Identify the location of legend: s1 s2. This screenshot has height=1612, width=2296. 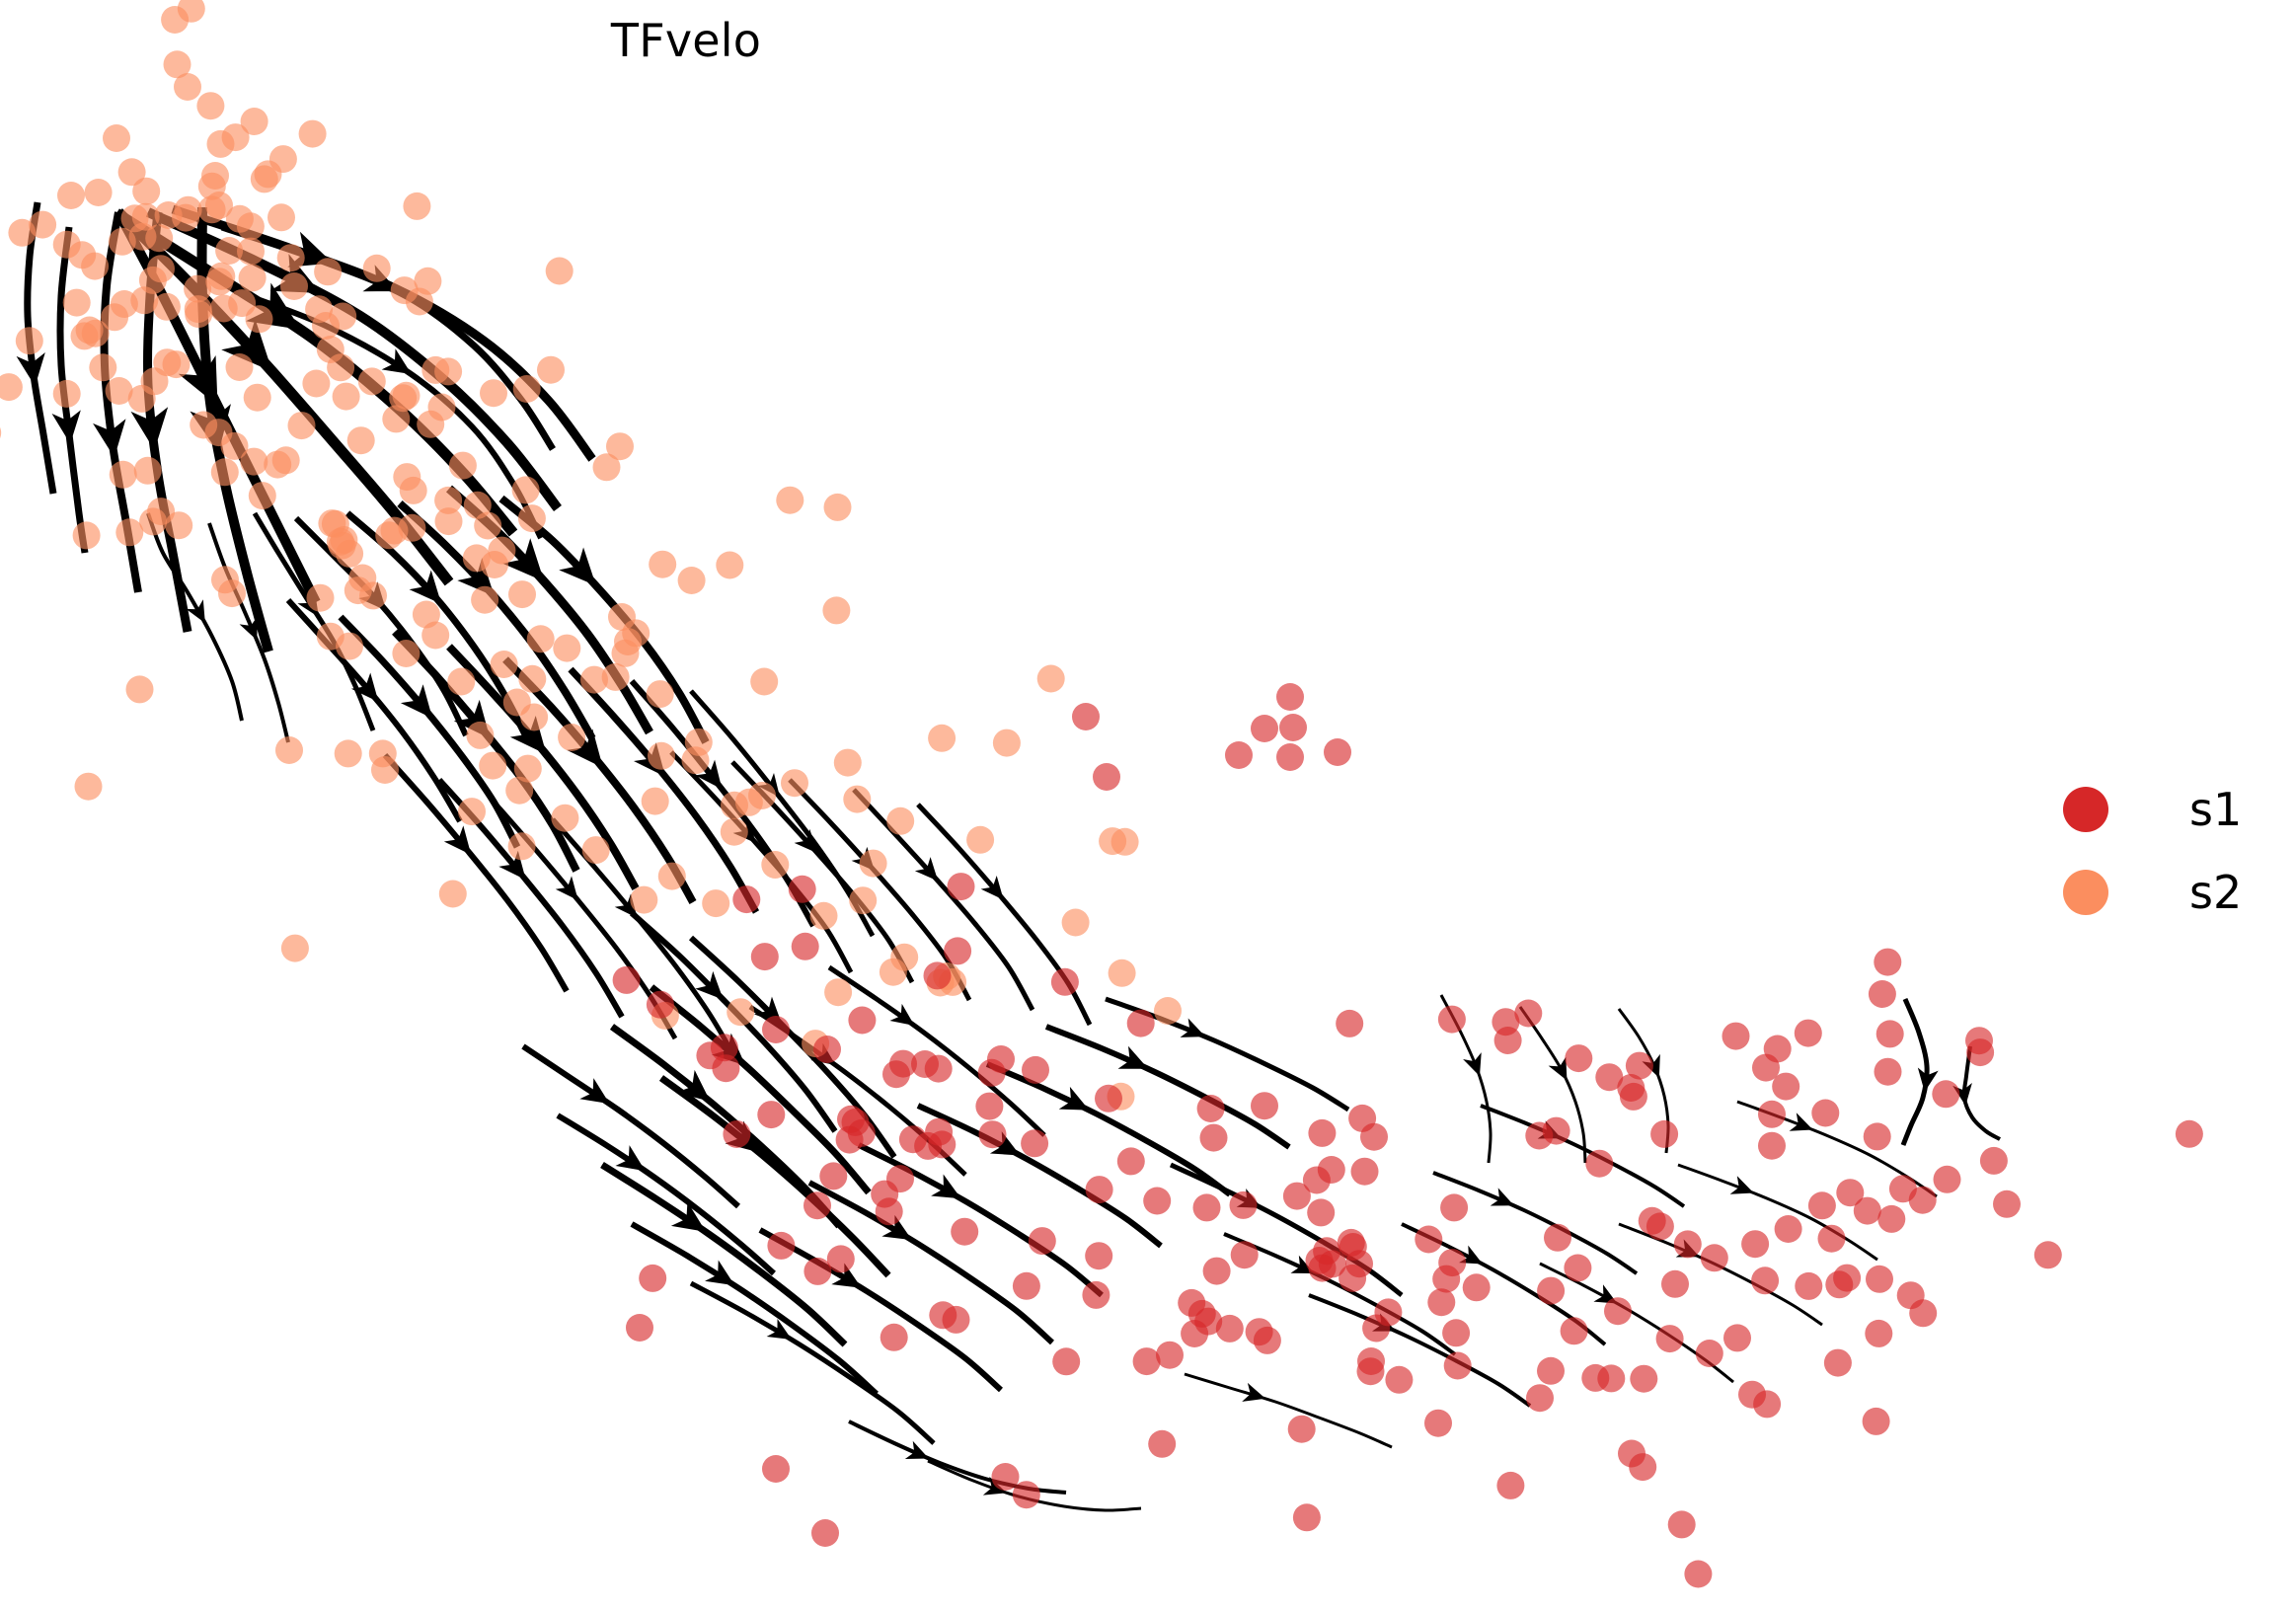
(2152, 851).